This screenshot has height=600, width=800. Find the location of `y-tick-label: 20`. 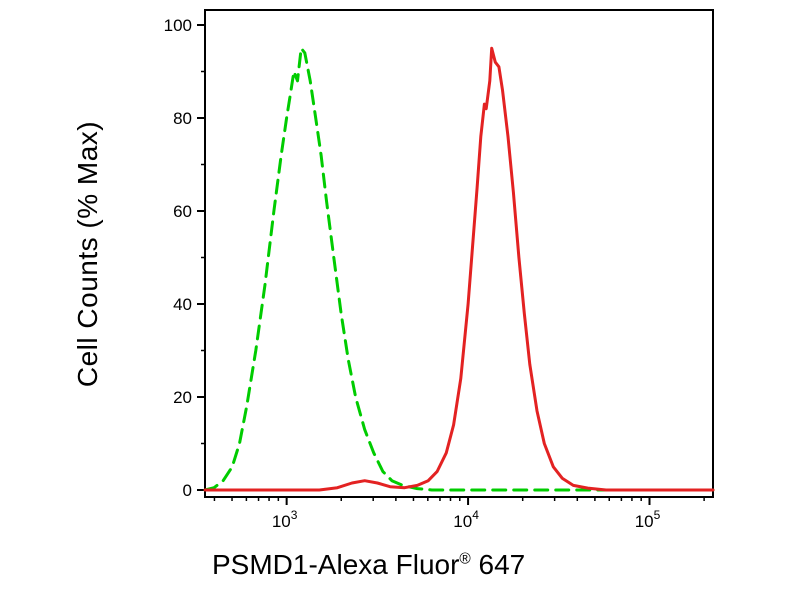

y-tick-label: 20 is located at coordinates (182, 397).